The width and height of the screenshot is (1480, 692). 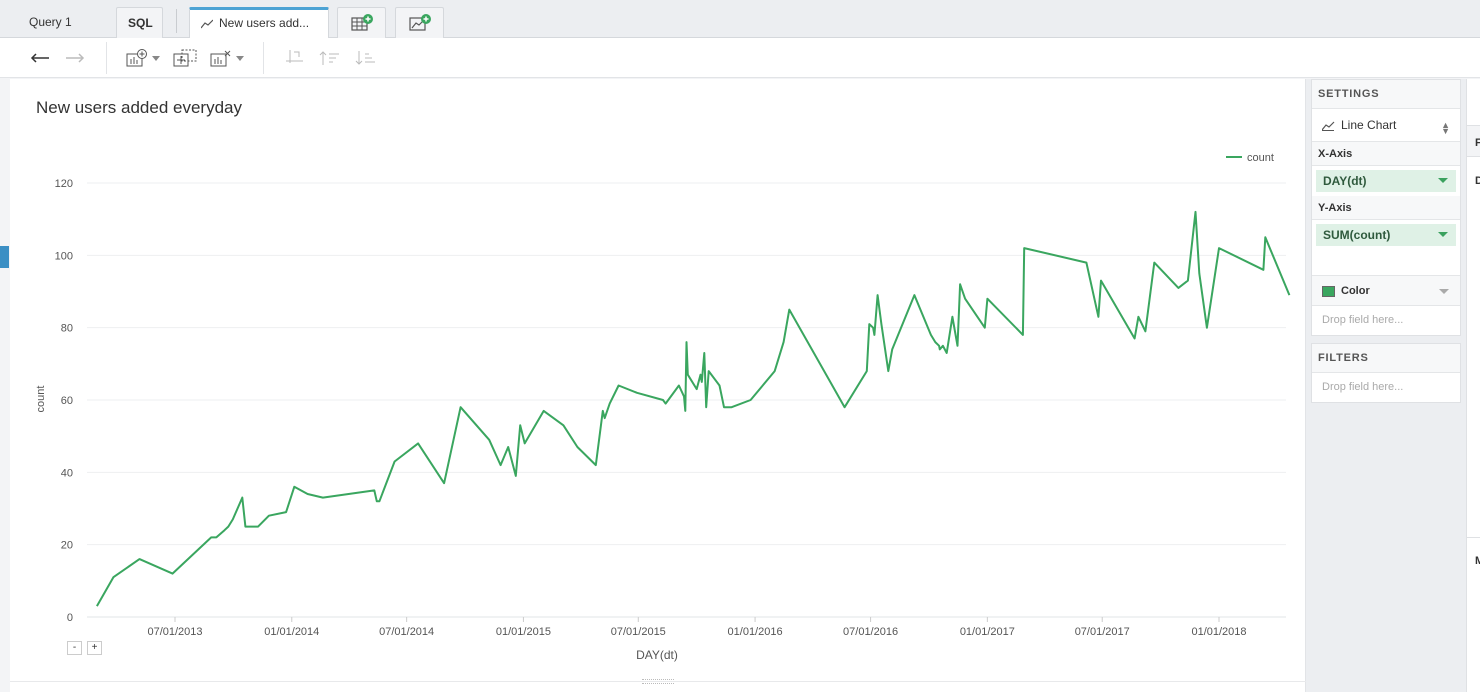 I want to click on add-table-tab-button, so click(x=361, y=22).